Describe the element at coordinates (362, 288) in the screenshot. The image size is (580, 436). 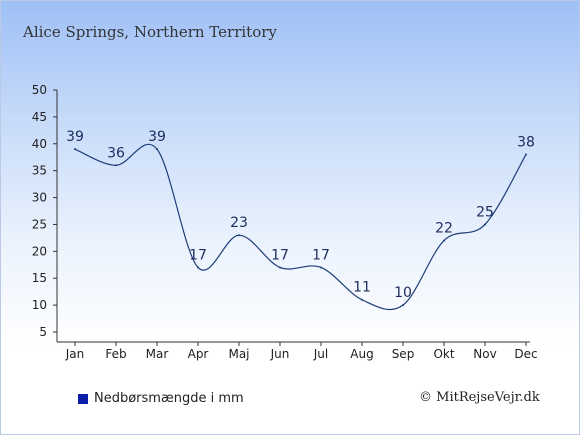
I see `data-label: 11` at that location.